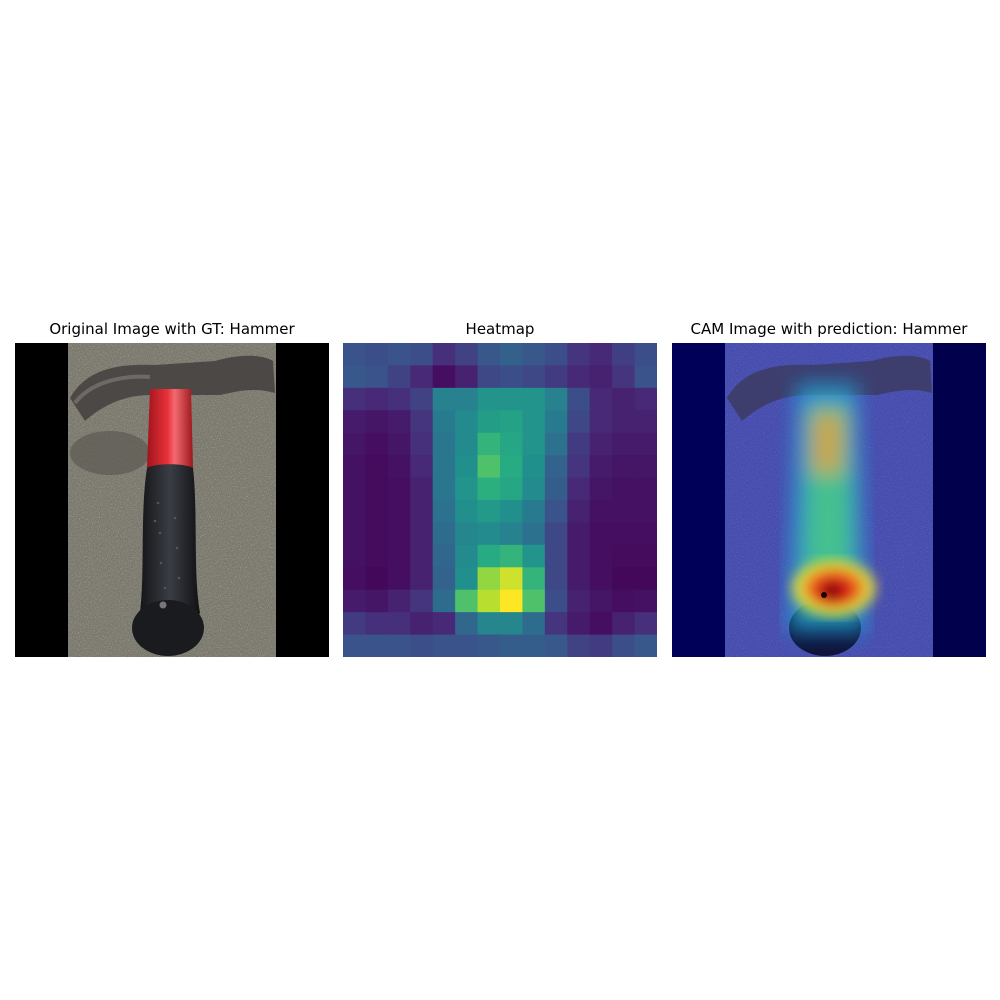  I want to click on original-image, so click(172, 500).